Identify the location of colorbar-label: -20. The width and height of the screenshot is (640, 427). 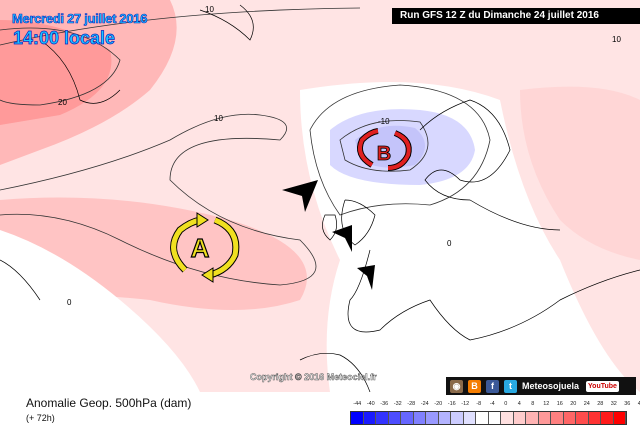
(438, 404).